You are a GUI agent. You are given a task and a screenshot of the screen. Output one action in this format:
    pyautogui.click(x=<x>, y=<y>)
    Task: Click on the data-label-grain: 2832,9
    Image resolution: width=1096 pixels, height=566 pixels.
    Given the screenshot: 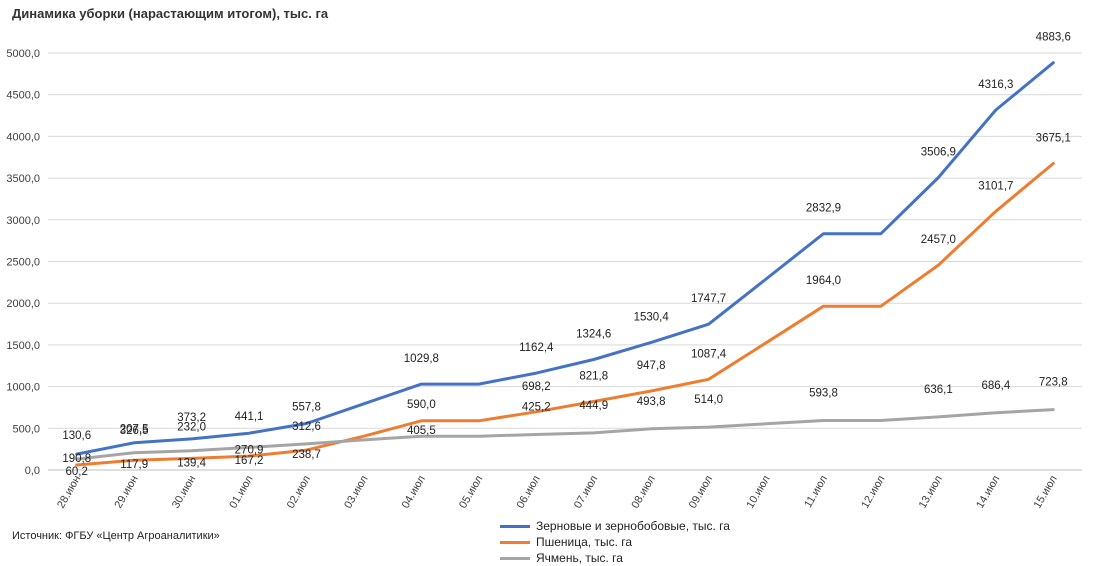 What is the action you would take?
    pyautogui.click(x=823, y=209)
    